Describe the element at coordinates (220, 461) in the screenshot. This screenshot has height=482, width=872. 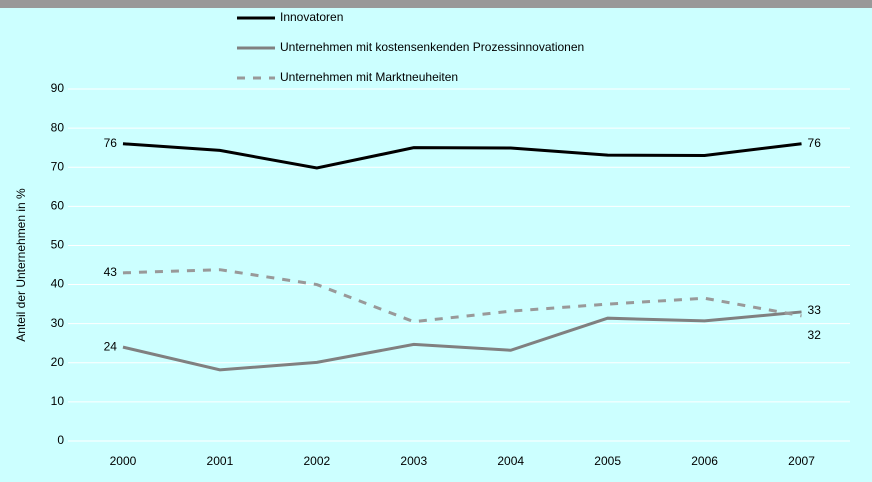
I see `x-tick-label: 2001` at that location.